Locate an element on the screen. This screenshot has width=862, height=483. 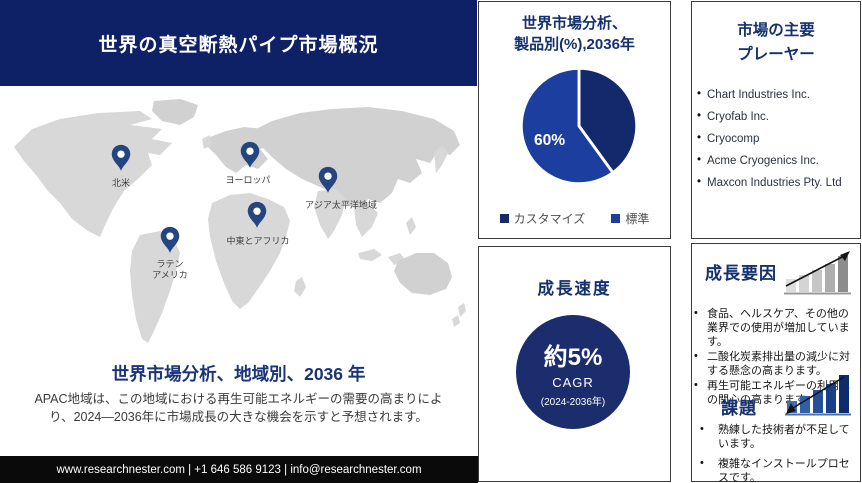
product-share-panel: 世界市場分析、 製品別(%),2036年 60% カスタマイズ 標準 is located at coordinates (574, 120).